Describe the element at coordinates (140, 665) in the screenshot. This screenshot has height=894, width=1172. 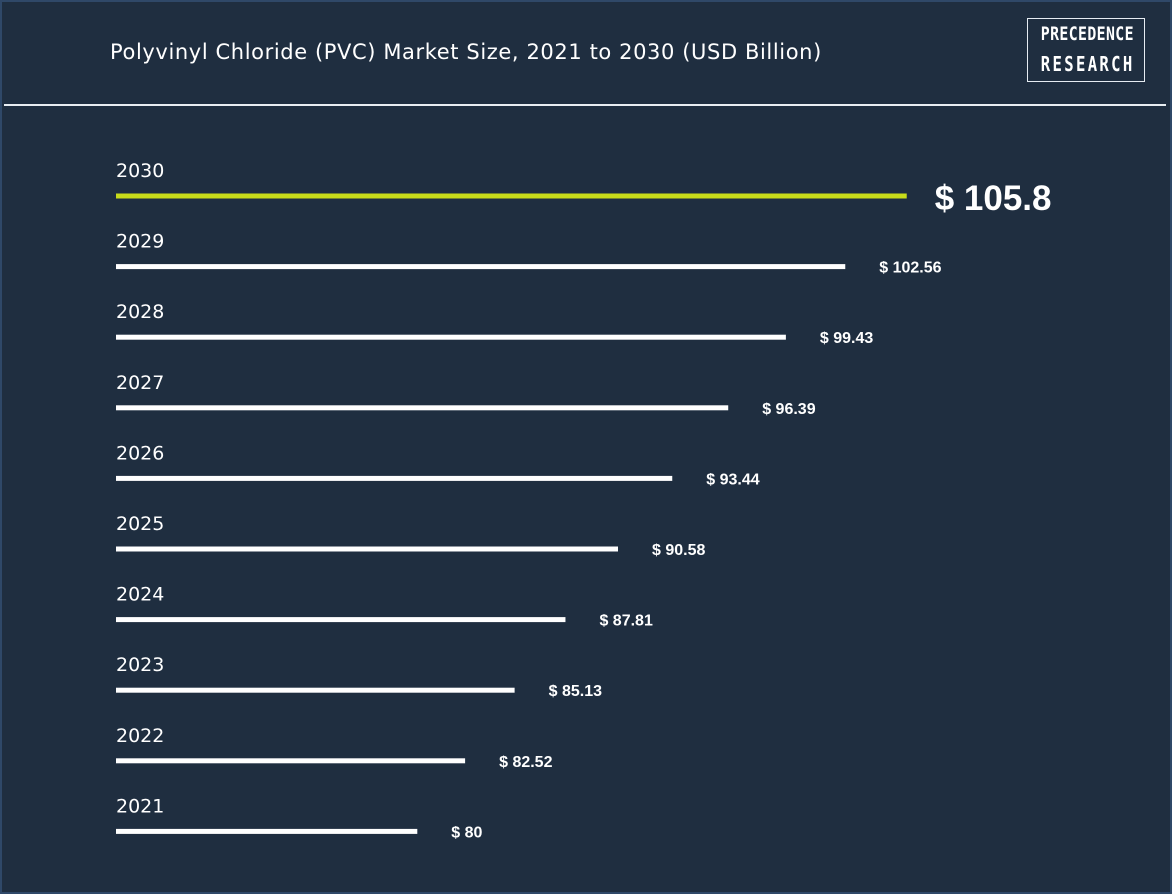
I see `year-label: 2023` at that location.